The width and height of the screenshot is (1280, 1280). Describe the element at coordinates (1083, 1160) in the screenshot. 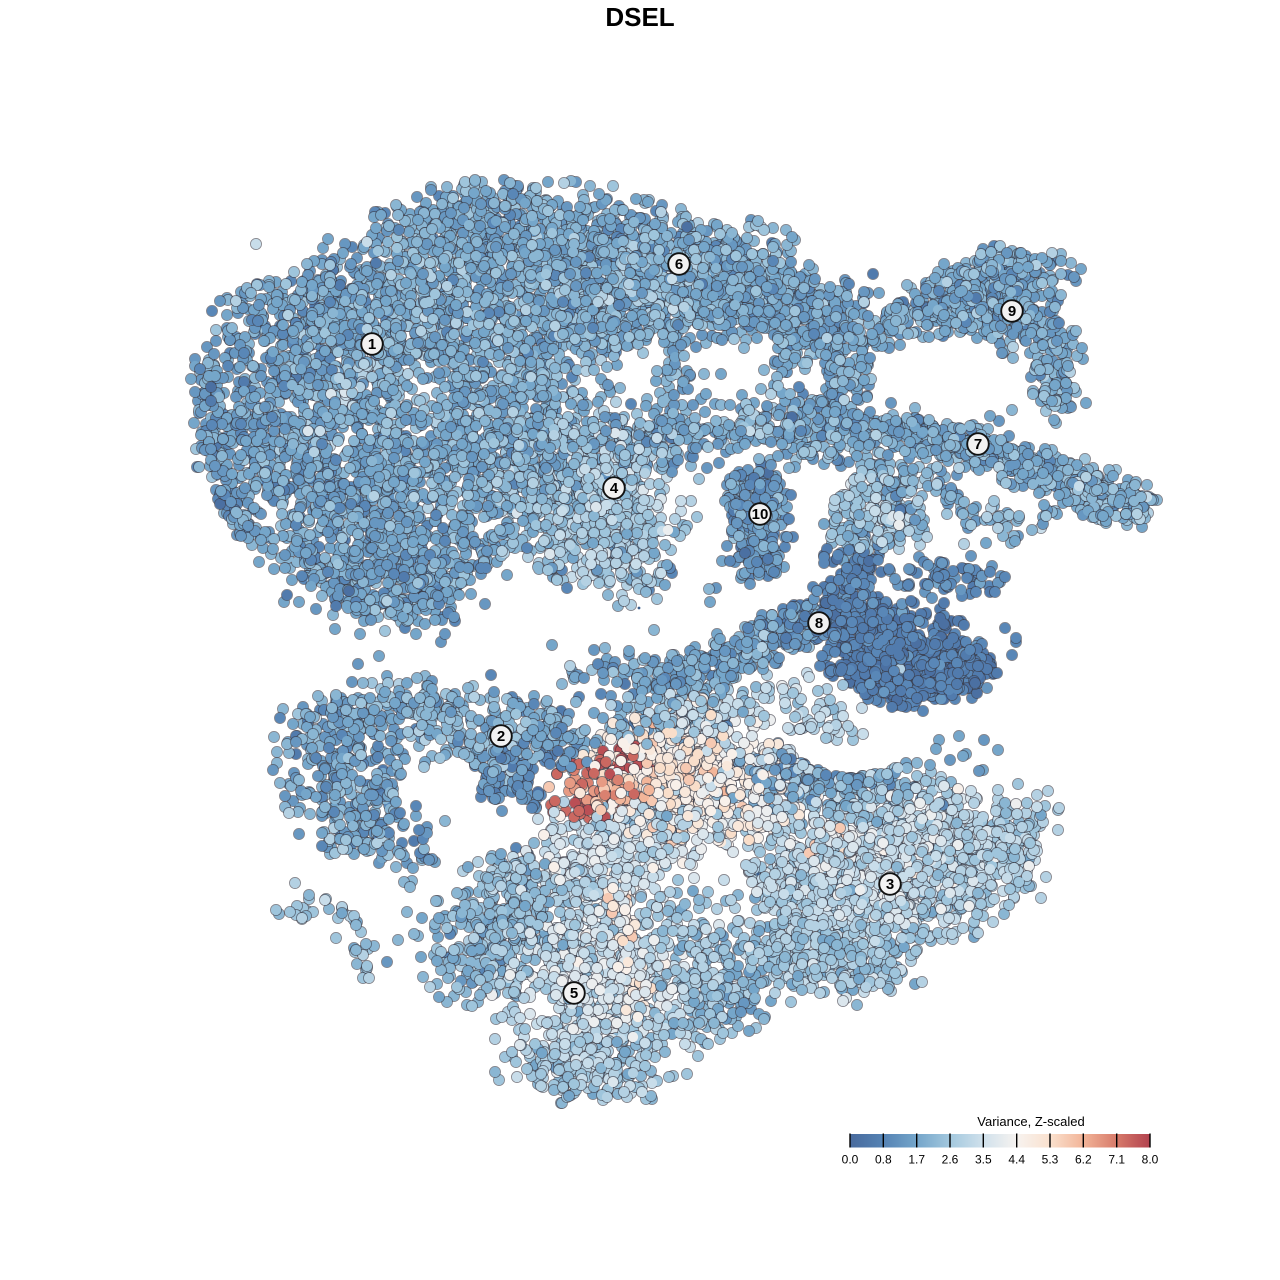

I see `svg-text: 6.2` at that location.